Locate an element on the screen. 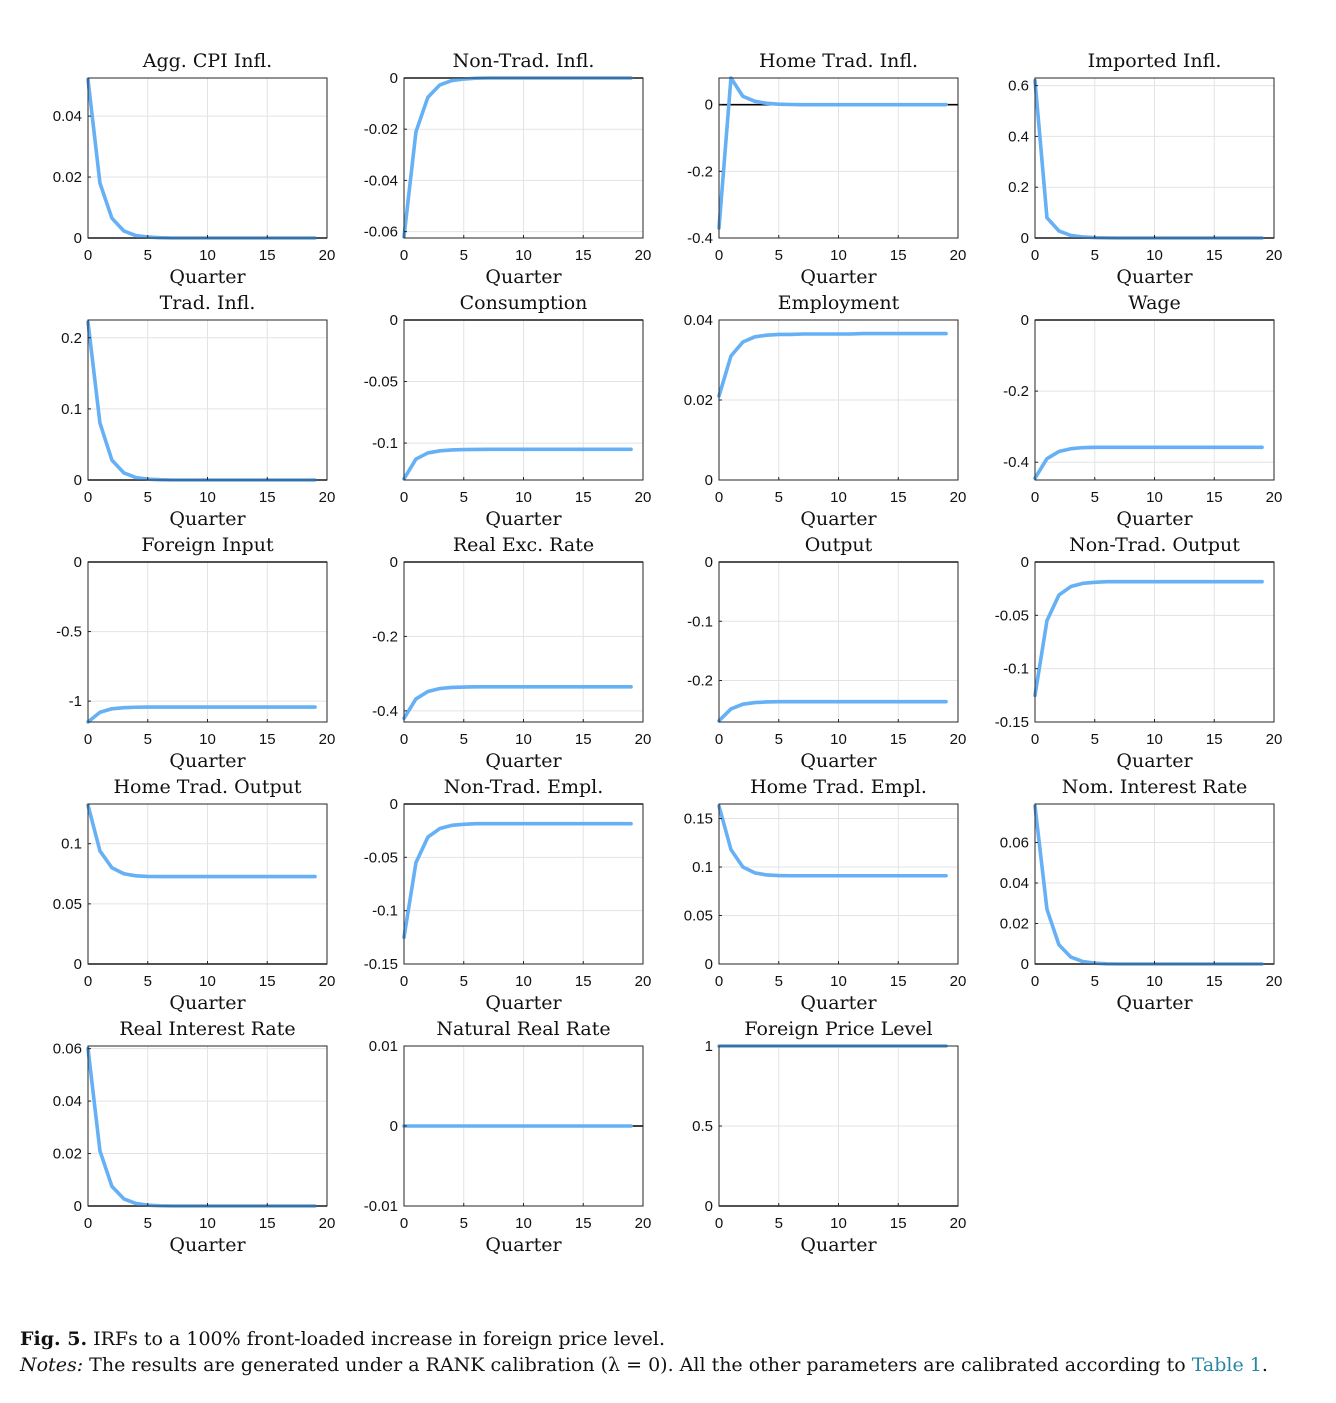 The image size is (1336, 1403). notes-end: . is located at coordinates (1264, 1365).